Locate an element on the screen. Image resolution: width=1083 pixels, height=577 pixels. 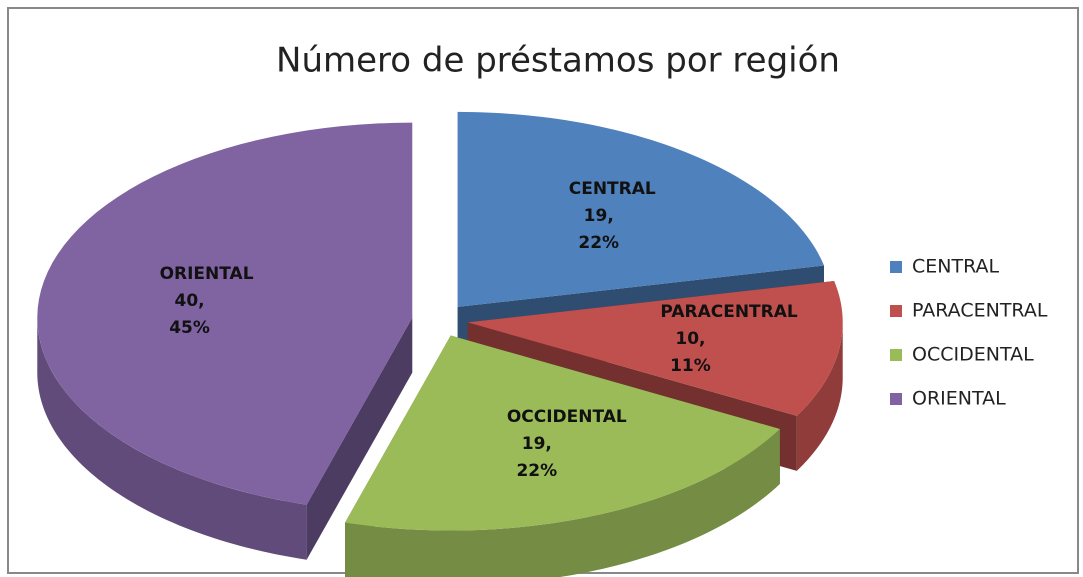
data-label-name: OCCIDENTAL is located at coordinates (566, 416).